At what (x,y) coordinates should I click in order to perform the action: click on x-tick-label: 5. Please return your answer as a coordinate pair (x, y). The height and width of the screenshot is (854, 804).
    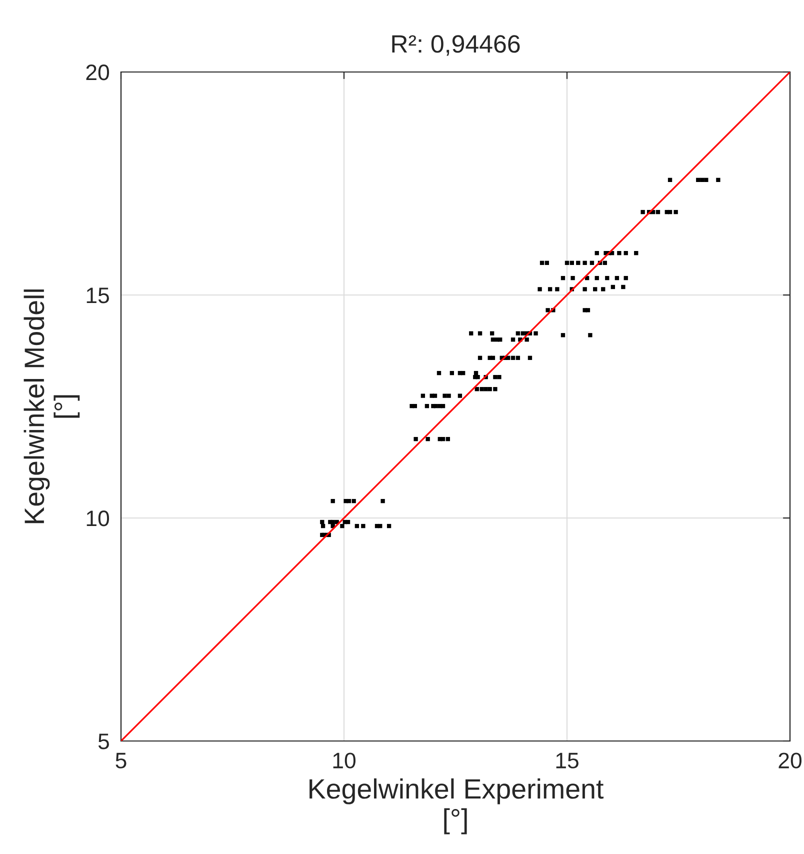
    Looking at the image, I should click on (121, 760).